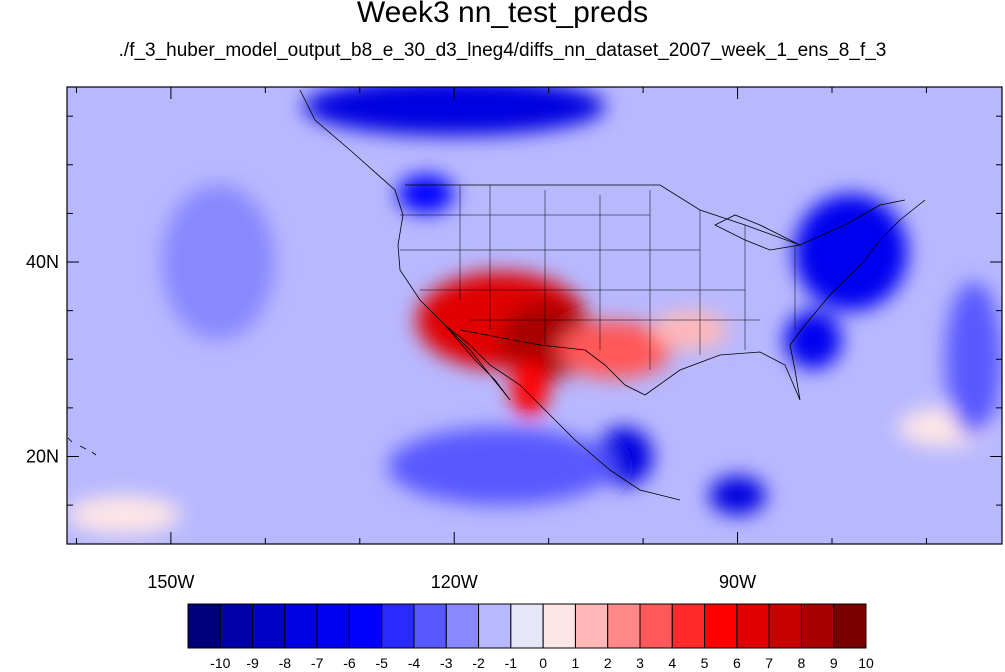 This screenshot has height=672, width=1005. What do you see at coordinates (170, 582) in the screenshot?
I see `lon-tick-label: 150W` at bounding box center [170, 582].